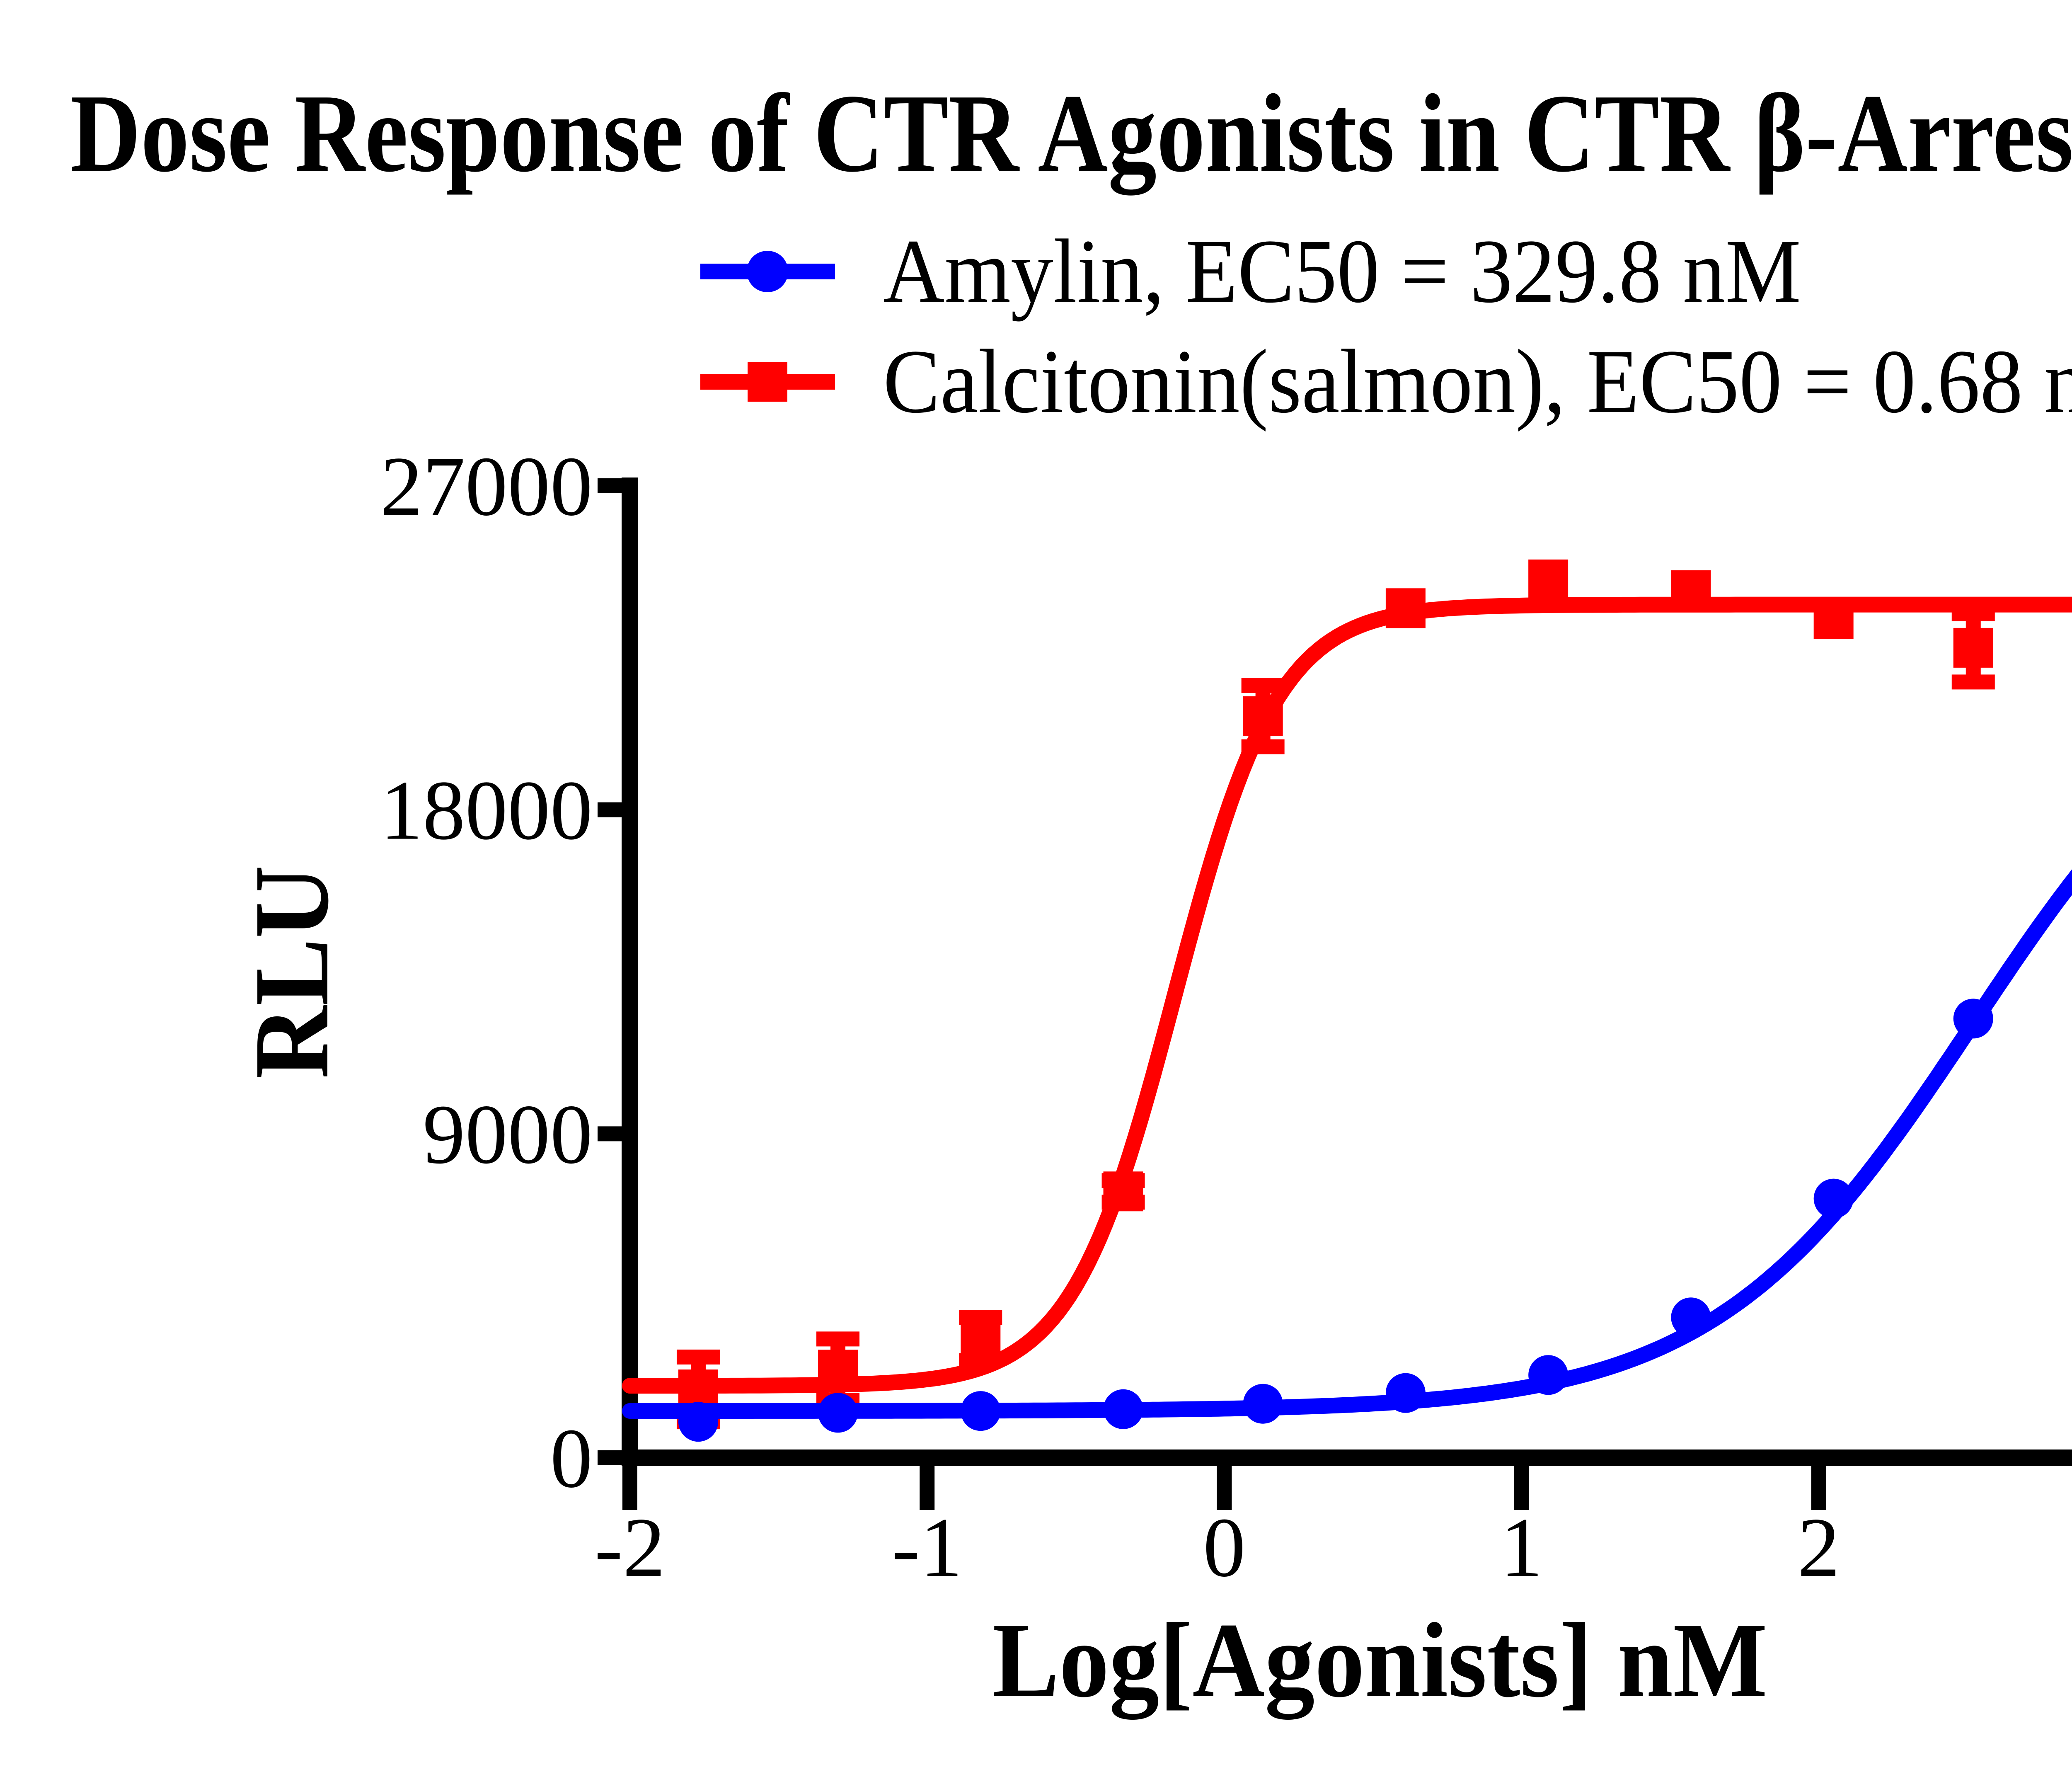 The image size is (2072, 1784). What do you see at coordinates (508, 1134) in the screenshot?
I see `y-tick-label: 9000` at bounding box center [508, 1134].